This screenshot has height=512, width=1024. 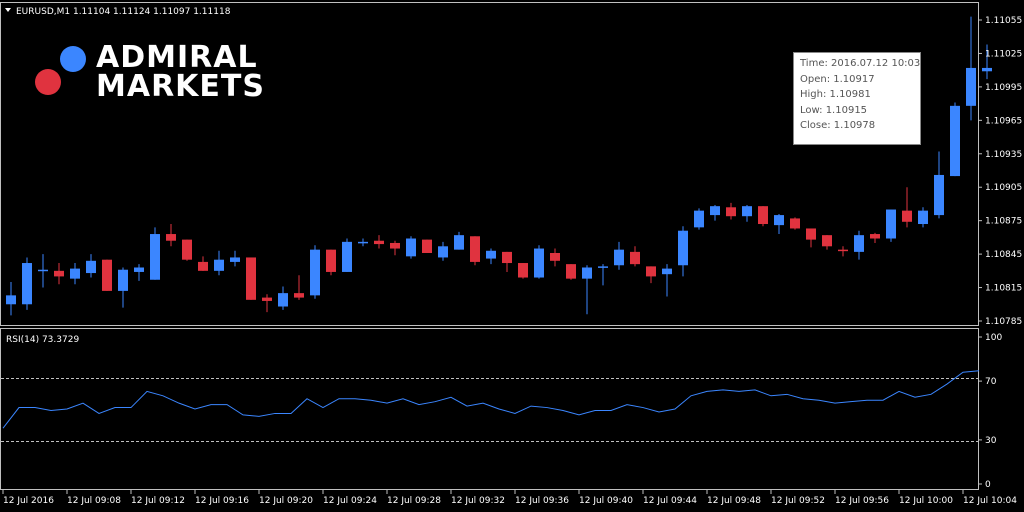 I want to click on dropdown-arrow-icon, so click(x=8, y=10).